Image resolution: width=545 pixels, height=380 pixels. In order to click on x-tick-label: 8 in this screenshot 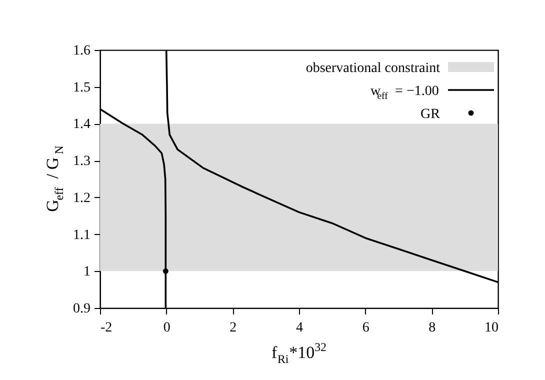, I will do `click(432, 328)`.